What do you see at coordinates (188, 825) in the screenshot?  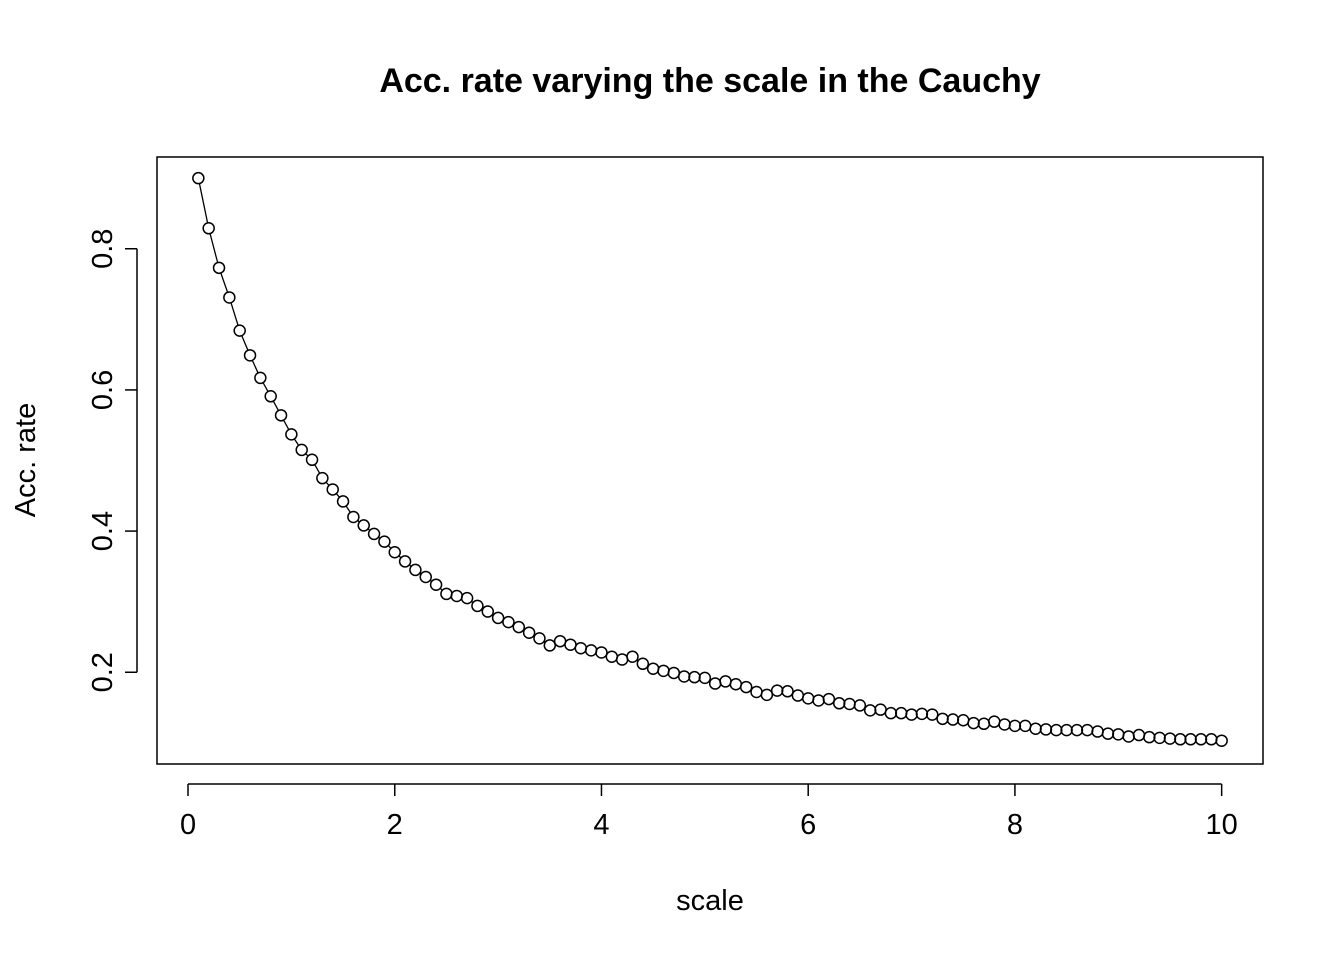 I see `x-tick-label: 0` at bounding box center [188, 825].